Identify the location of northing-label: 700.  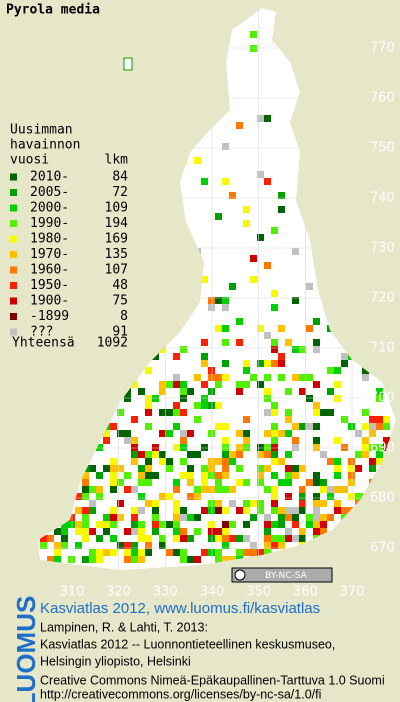
(382, 398).